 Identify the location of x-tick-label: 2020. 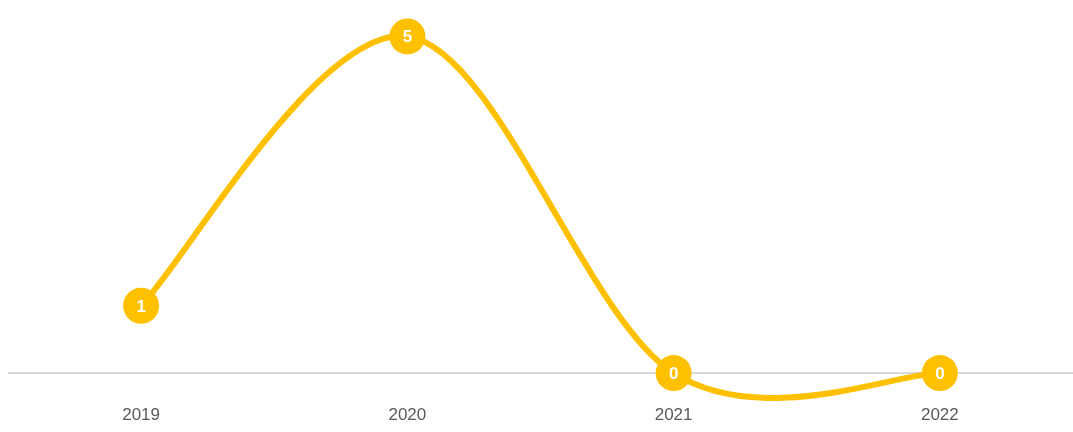
(407, 415).